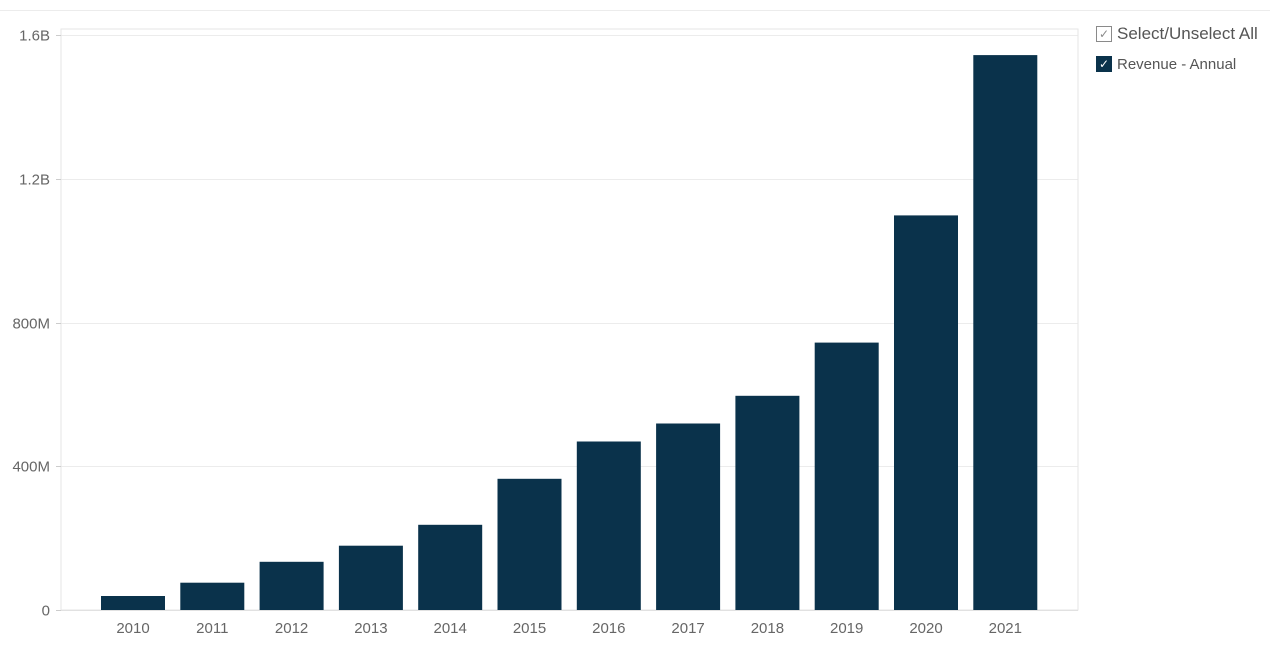  I want to click on bar-2017, so click(688, 517).